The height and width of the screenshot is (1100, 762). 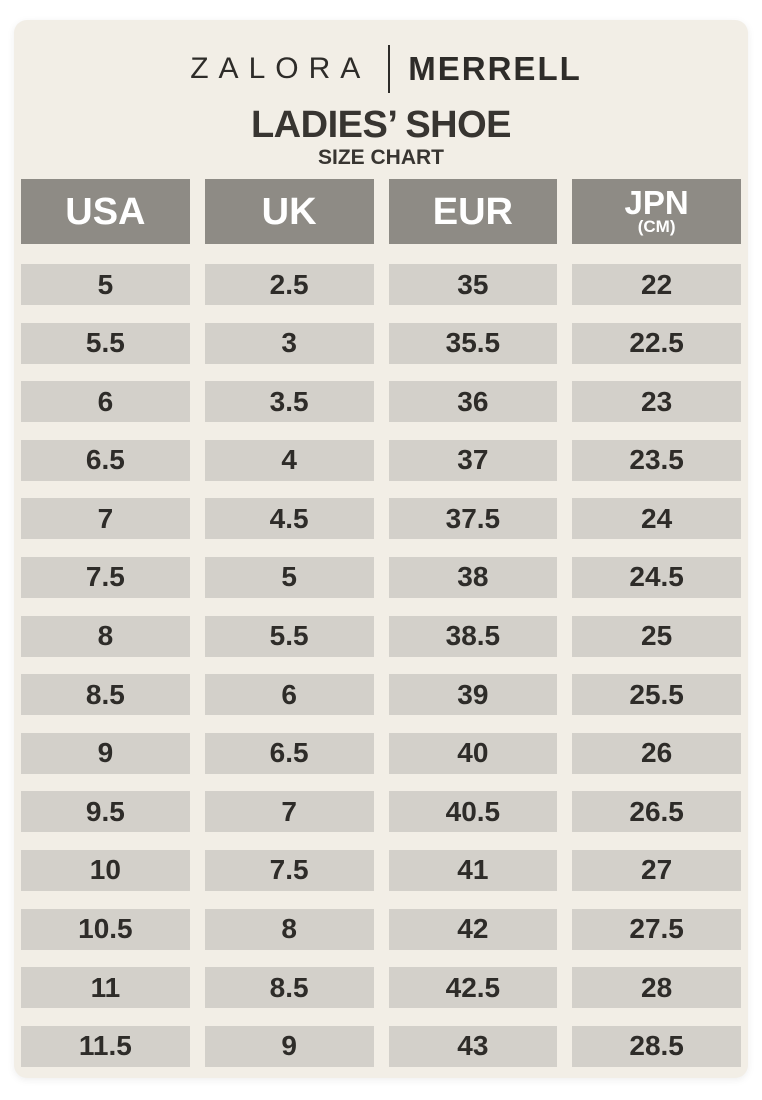 What do you see at coordinates (656, 988) in the screenshot?
I see `size-cell: 28` at bounding box center [656, 988].